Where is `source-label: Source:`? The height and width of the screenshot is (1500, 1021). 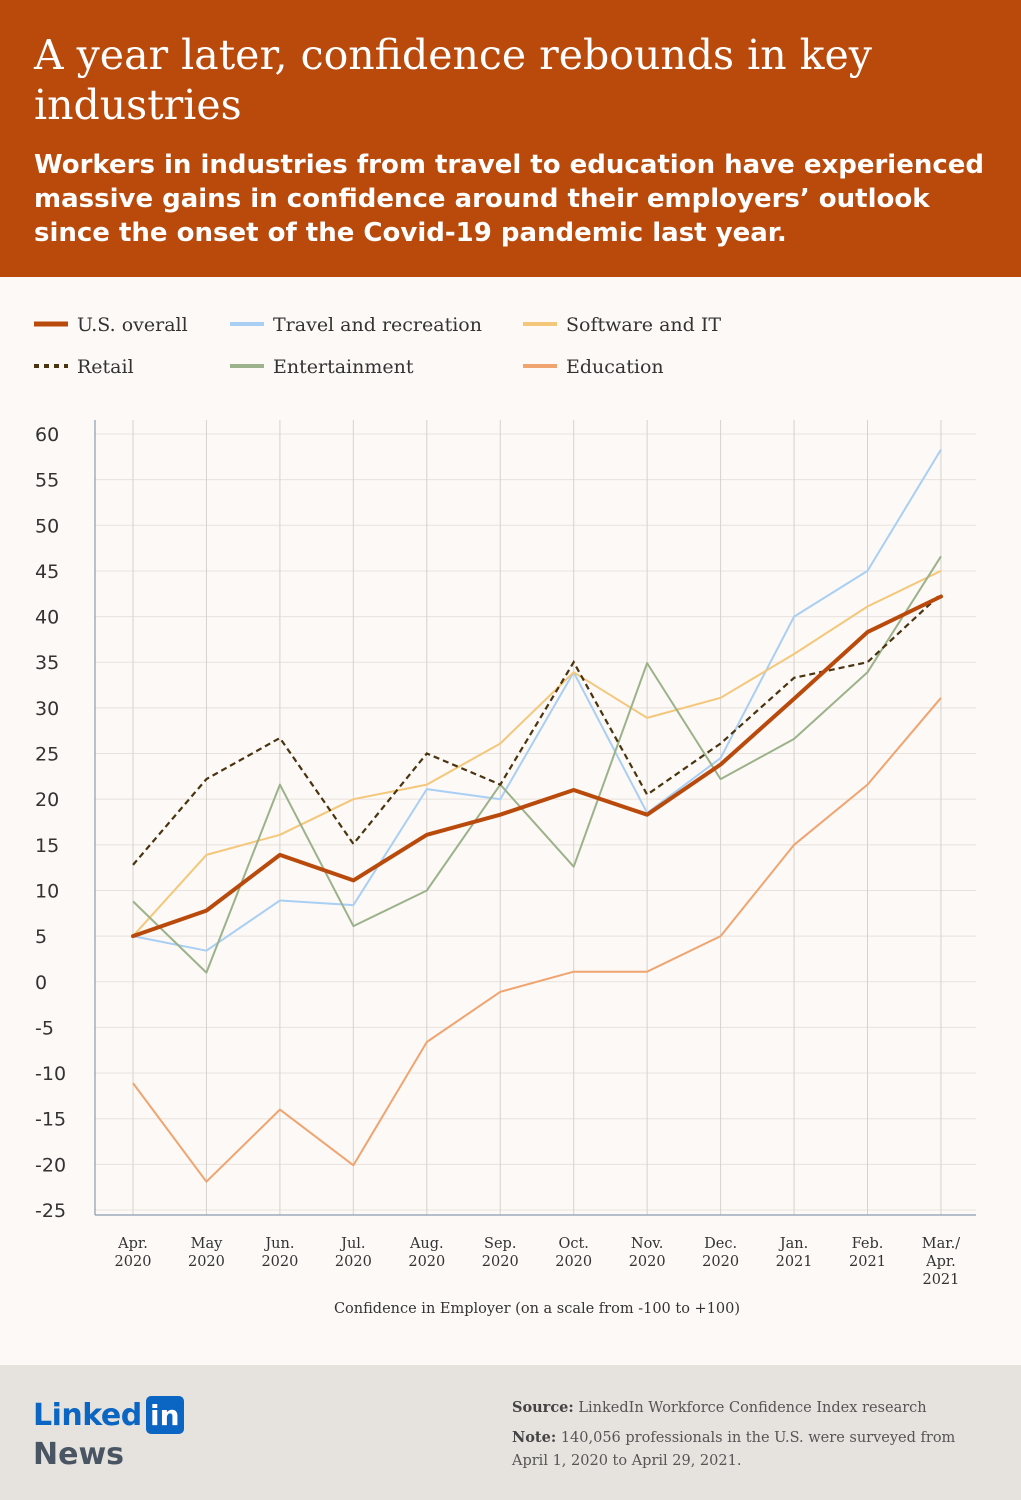 source-label: Source: is located at coordinates (543, 1407).